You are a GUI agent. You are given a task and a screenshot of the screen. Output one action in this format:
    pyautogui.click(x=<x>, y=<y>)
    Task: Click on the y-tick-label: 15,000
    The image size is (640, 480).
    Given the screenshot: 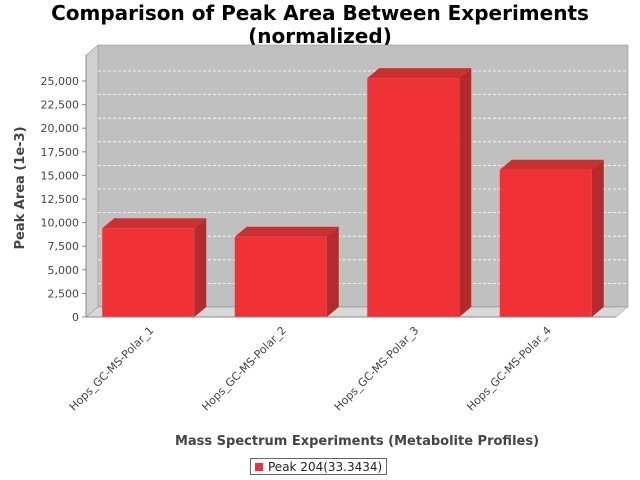 What is the action you would take?
    pyautogui.click(x=60, y=175)
    